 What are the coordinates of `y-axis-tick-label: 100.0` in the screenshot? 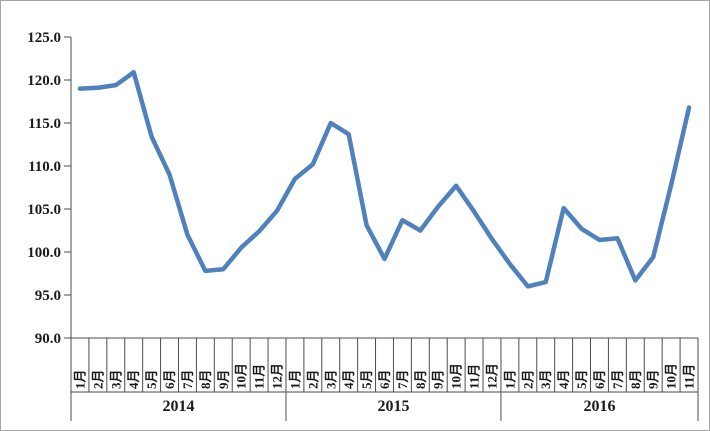 It's located at (44, 253).